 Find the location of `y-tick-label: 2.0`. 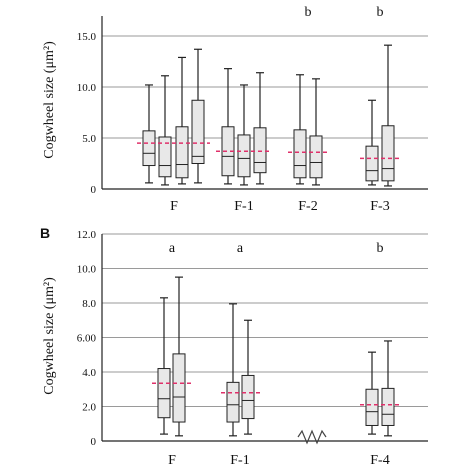

y-tick-label: 2.0 is located at coordinates (89, 408).